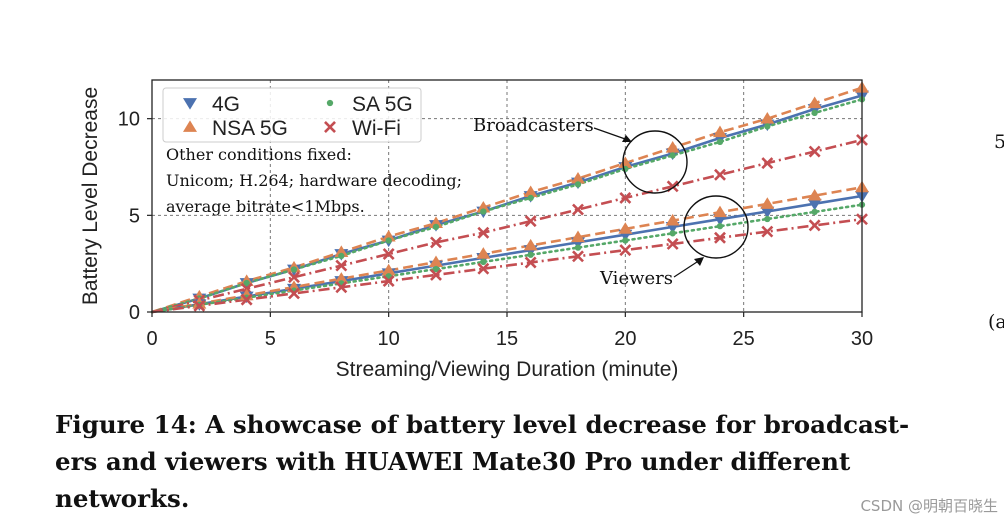 The height and width of the screenshot is (524, 1004). I want to click on point-broadcasters-wifi-6-stroke-b, so click(294, 277).